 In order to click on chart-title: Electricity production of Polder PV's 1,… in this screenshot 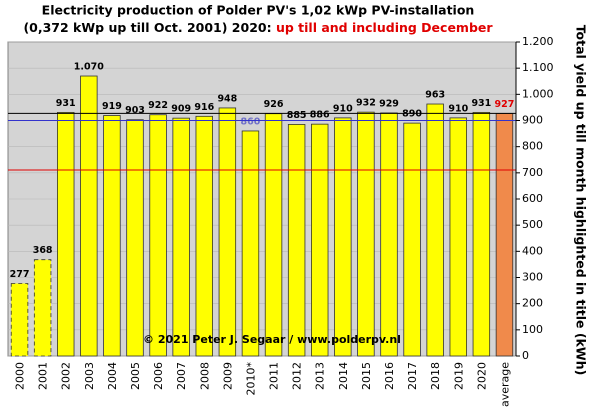, I will do `click(258, 10)`.